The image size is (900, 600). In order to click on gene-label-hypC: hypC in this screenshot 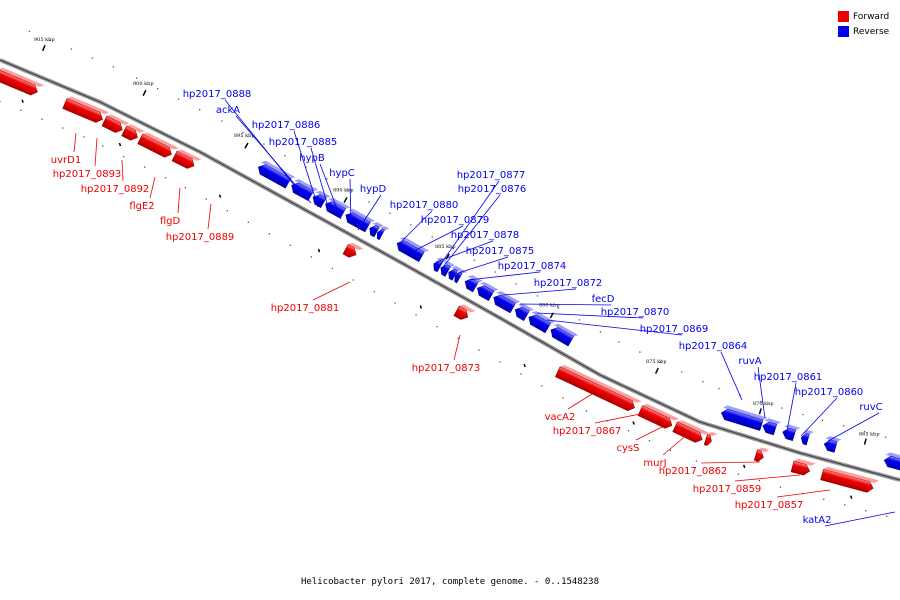, I will do `click(342, 173)`.